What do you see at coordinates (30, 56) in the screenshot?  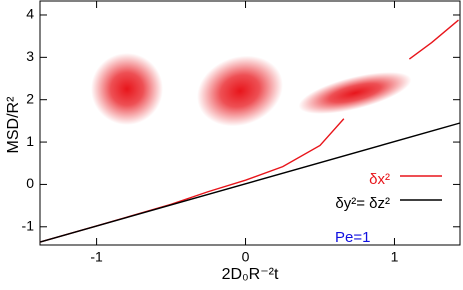 I see `y-tick-label: 3` at bounding box center [30, 56].